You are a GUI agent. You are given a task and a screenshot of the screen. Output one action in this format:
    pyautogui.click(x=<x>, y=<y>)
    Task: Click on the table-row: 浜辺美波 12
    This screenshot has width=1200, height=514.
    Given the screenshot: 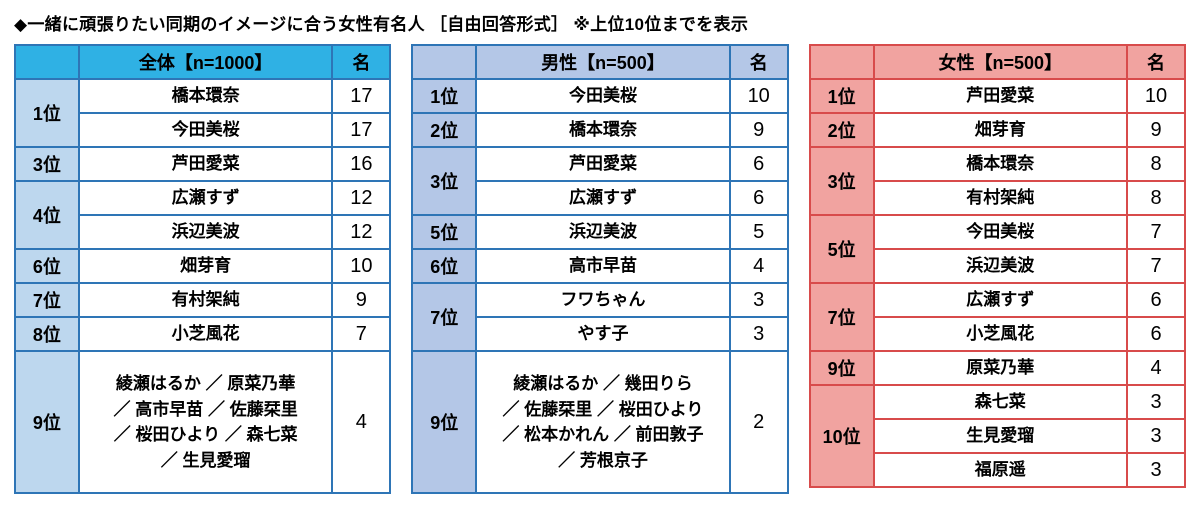 What is the action you would take?
    pyautogui.click(x=203, y=232)
    